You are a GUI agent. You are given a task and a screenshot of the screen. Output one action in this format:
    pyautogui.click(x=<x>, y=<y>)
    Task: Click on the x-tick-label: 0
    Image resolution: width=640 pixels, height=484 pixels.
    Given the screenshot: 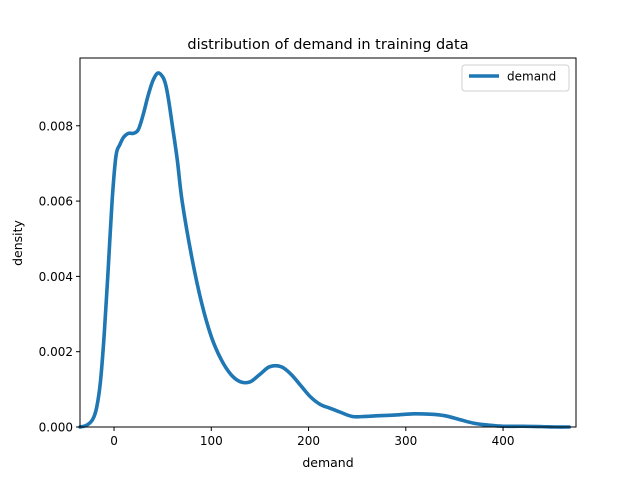 What is the action you would take?
    pyautogui.click(x=114, y=441)
    